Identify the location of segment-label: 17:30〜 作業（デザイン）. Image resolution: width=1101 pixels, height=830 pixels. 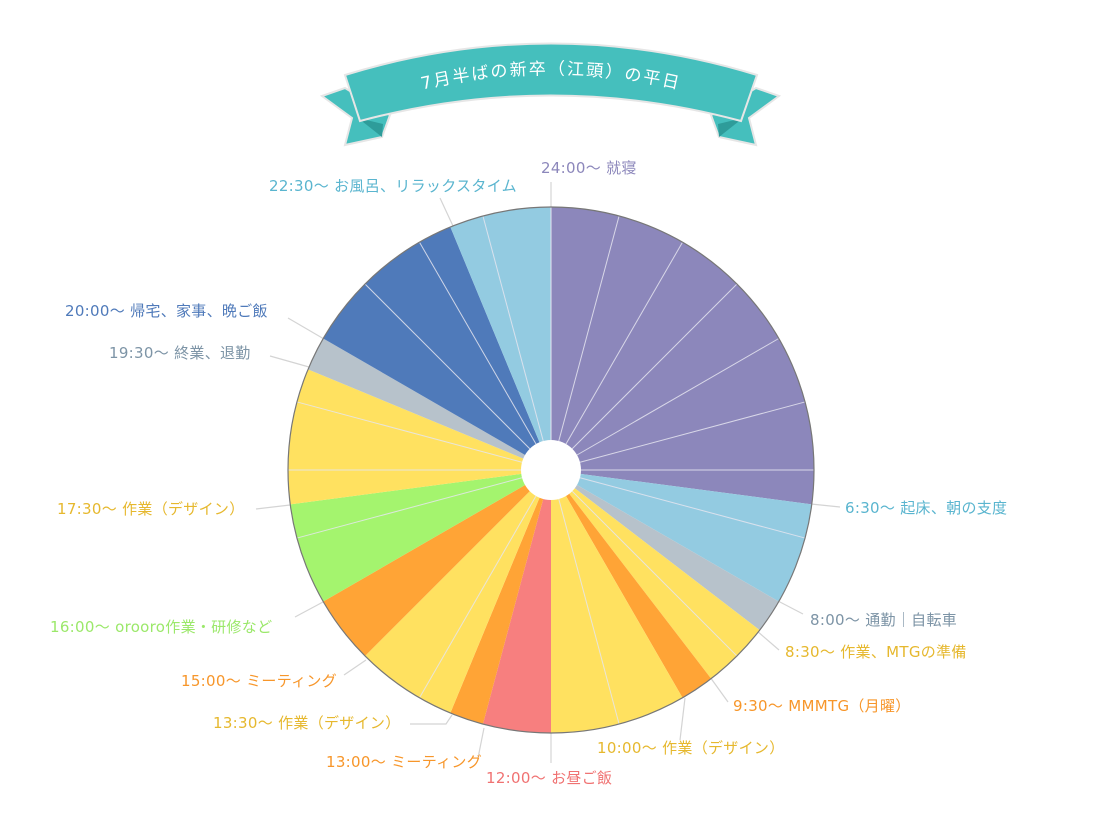
(151, 509).